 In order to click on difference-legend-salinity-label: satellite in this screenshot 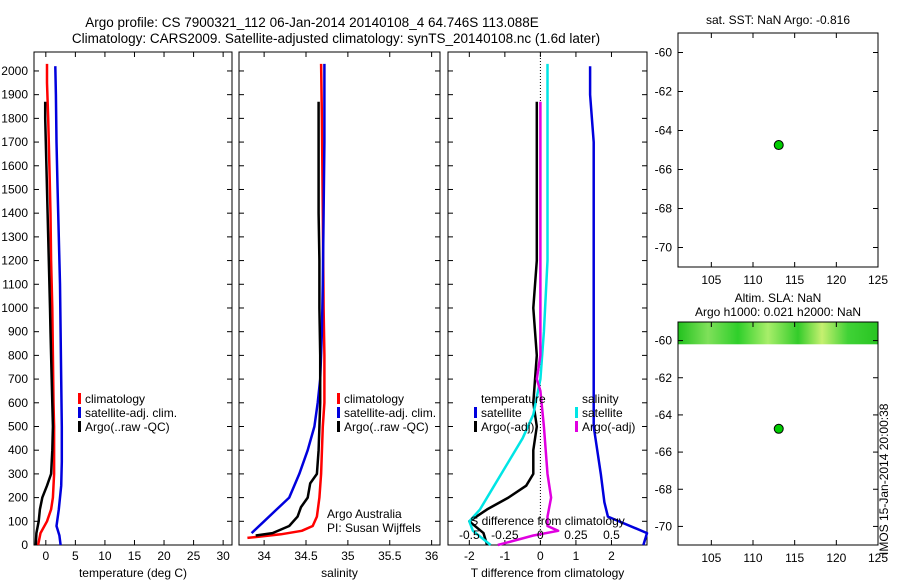, I will do `click(602, 413)`.